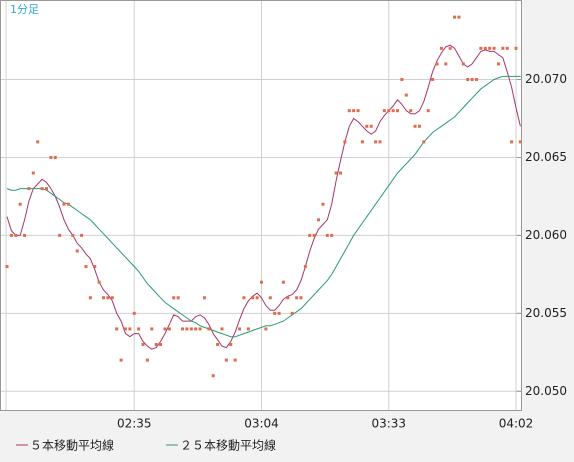 The height and width of the screenshot is (462, 574). What do you see at coordinates (388, 424) in the screenshot?
I see `x-tick-label: 03:33` at bounding box center [388, 424].